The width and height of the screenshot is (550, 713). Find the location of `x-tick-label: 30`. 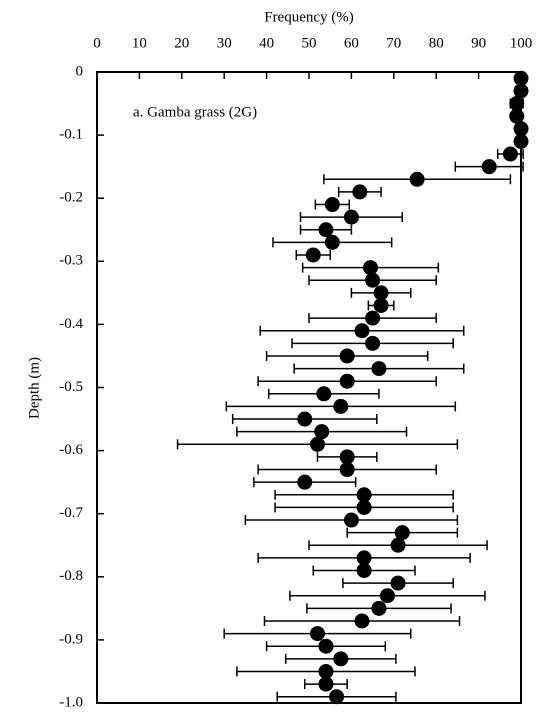

x-tick-label: 30 is located at coordinates (224, 43).